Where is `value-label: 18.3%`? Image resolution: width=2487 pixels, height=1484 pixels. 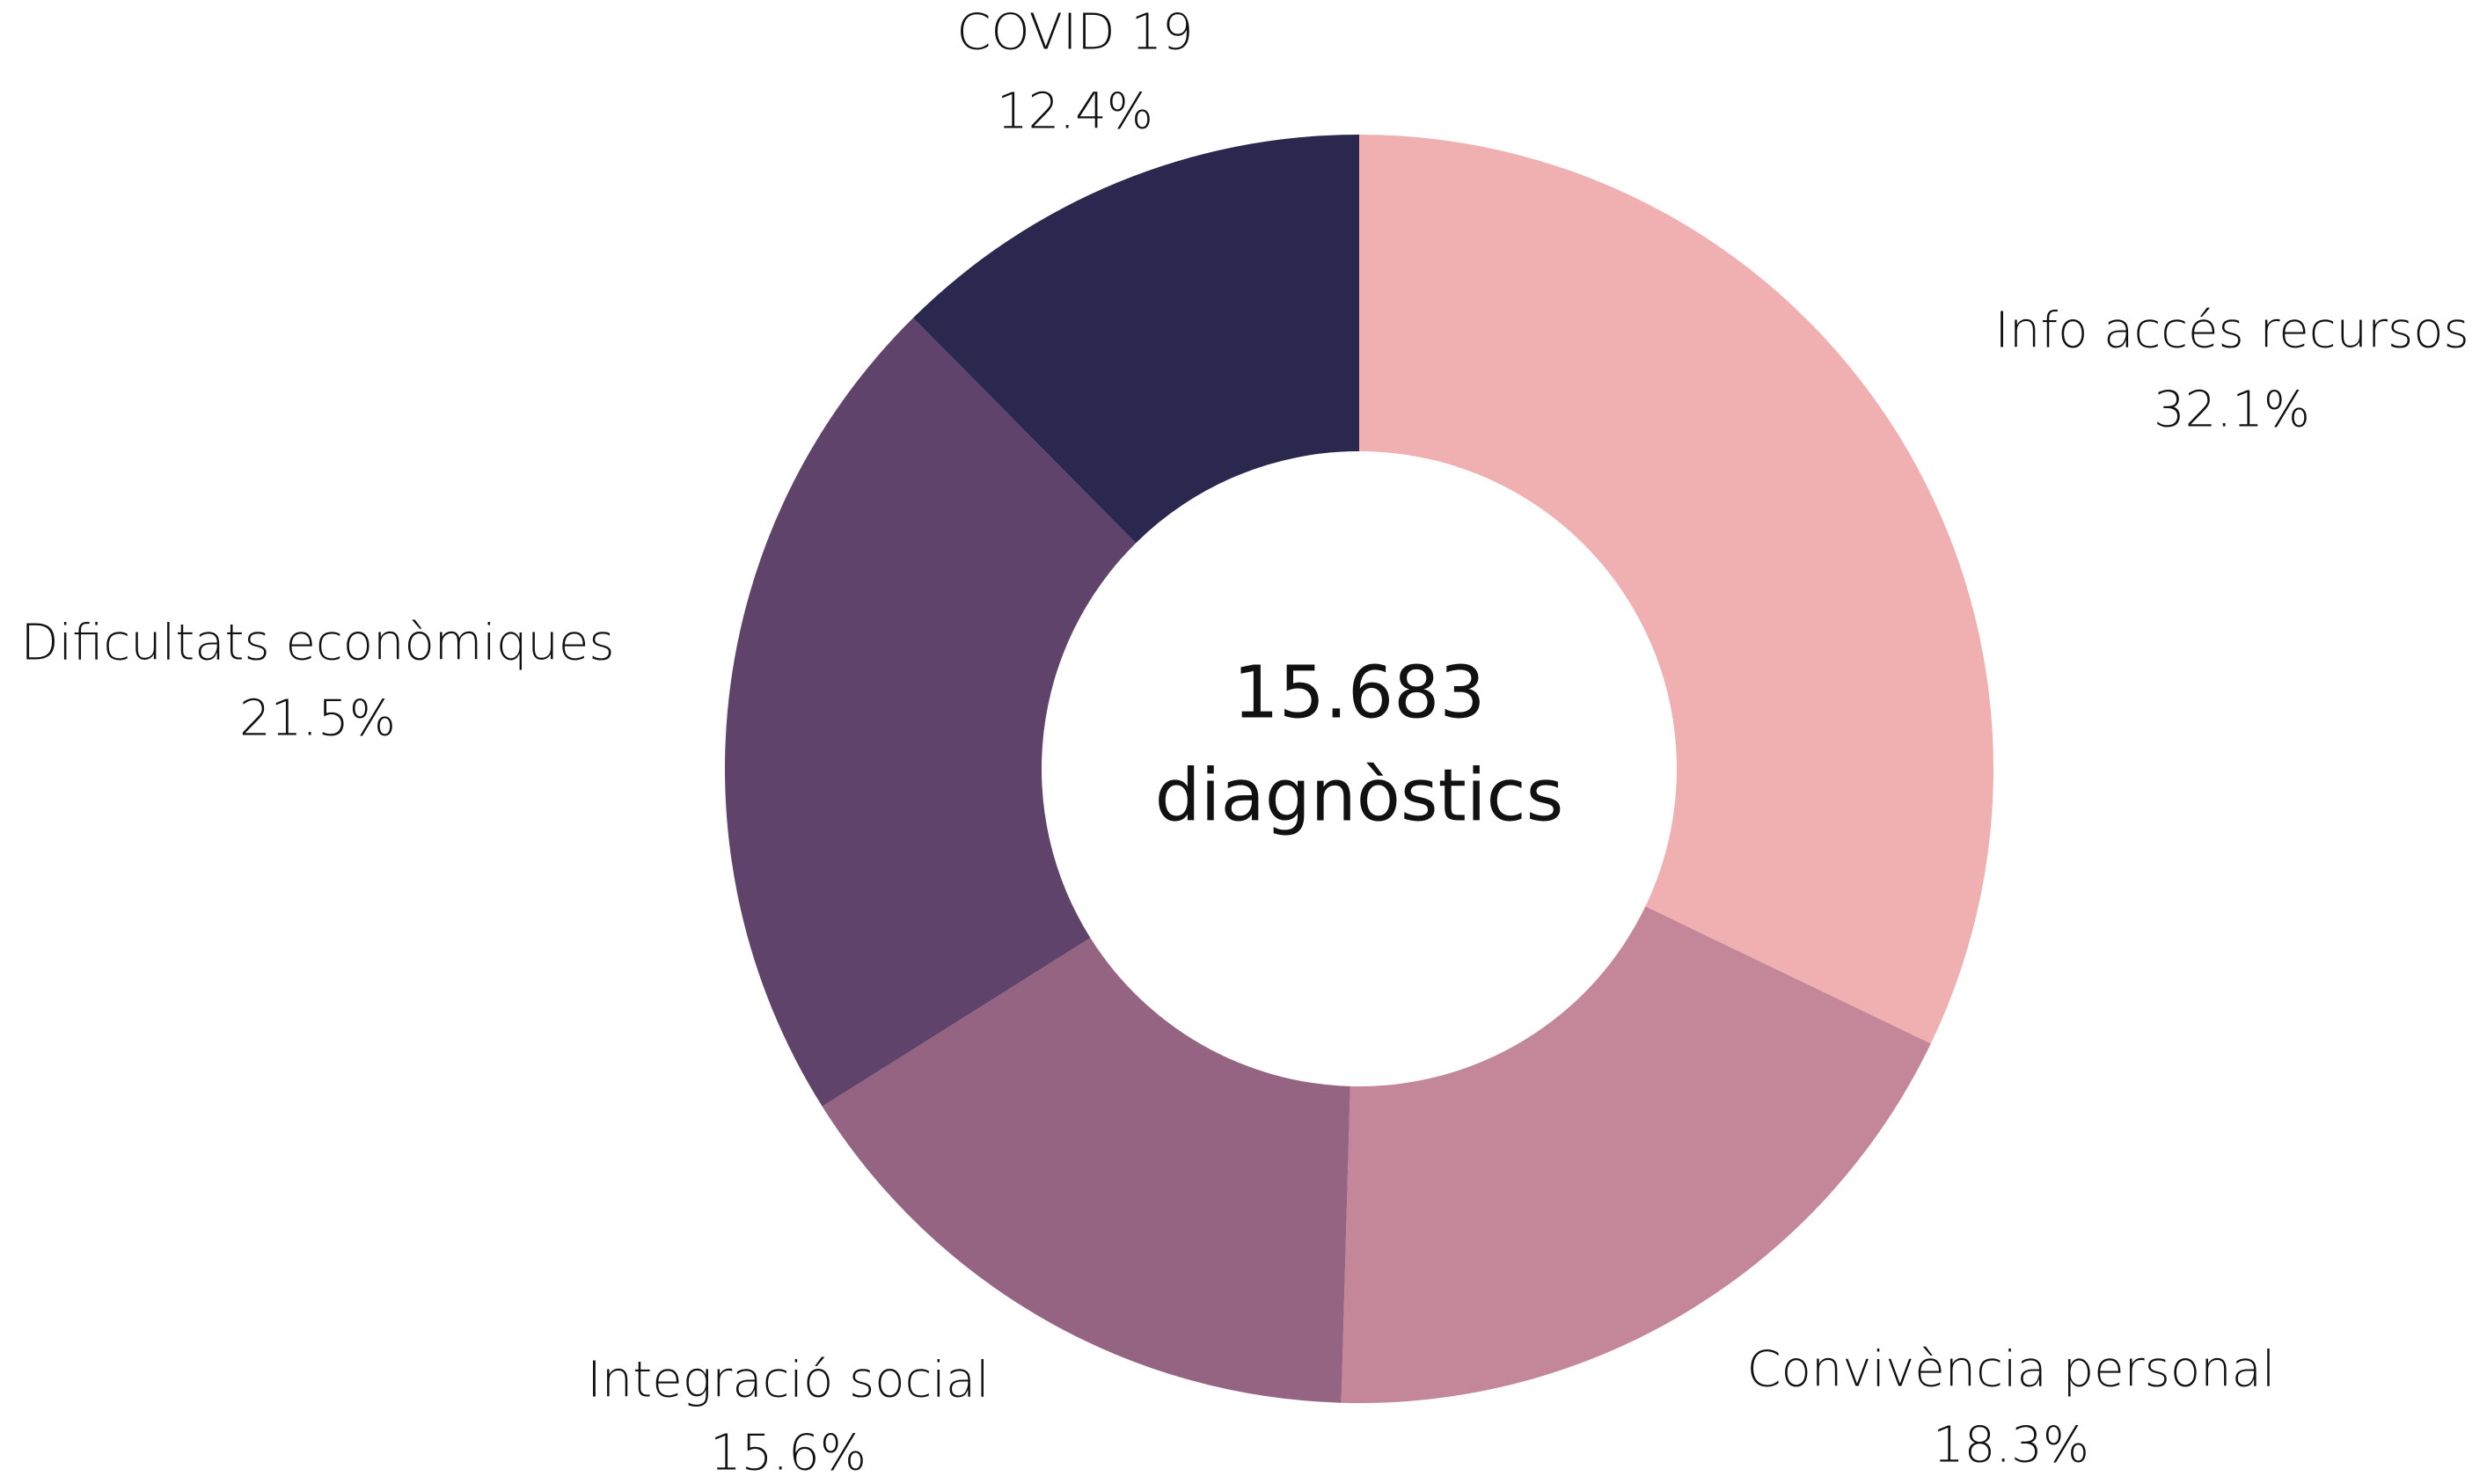
value-label: 18.3% is located at coordinates (2011, 1444).